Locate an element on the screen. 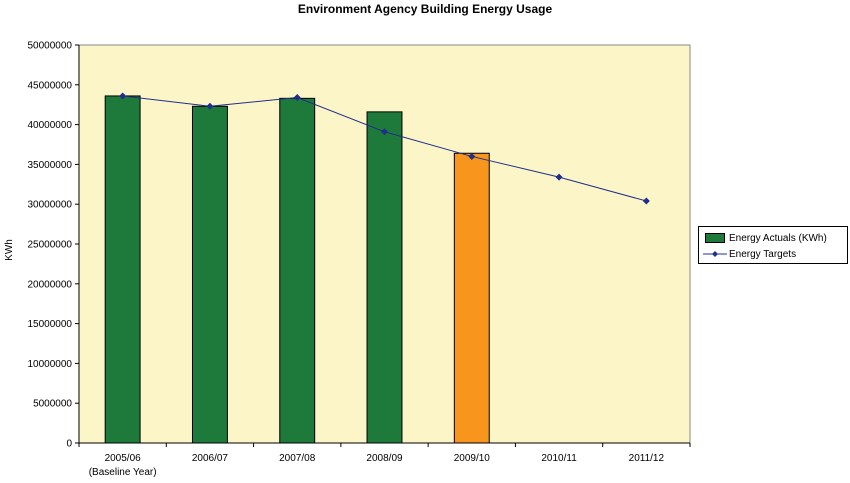  y-tick-label: 50000000 is located at coordinates (50, 46).